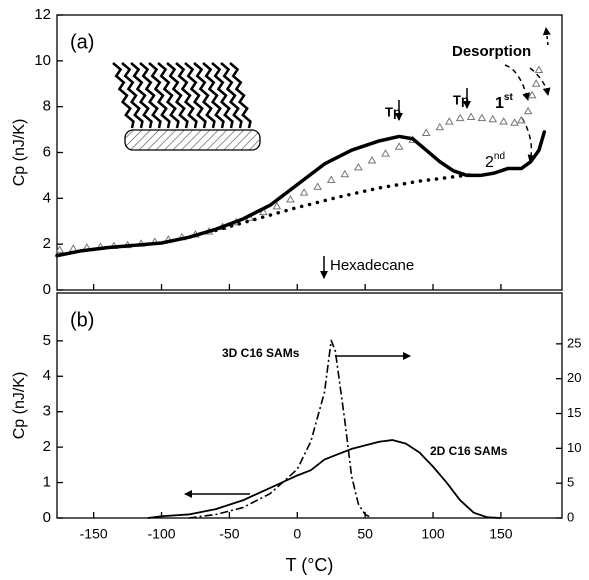 Image resolution: width=589 pixels, height=580 pixels. What do you see at coordinates (229, 534) in the screenshot?
I see `x-tick-label: -50` at bounding box center [229, 534].